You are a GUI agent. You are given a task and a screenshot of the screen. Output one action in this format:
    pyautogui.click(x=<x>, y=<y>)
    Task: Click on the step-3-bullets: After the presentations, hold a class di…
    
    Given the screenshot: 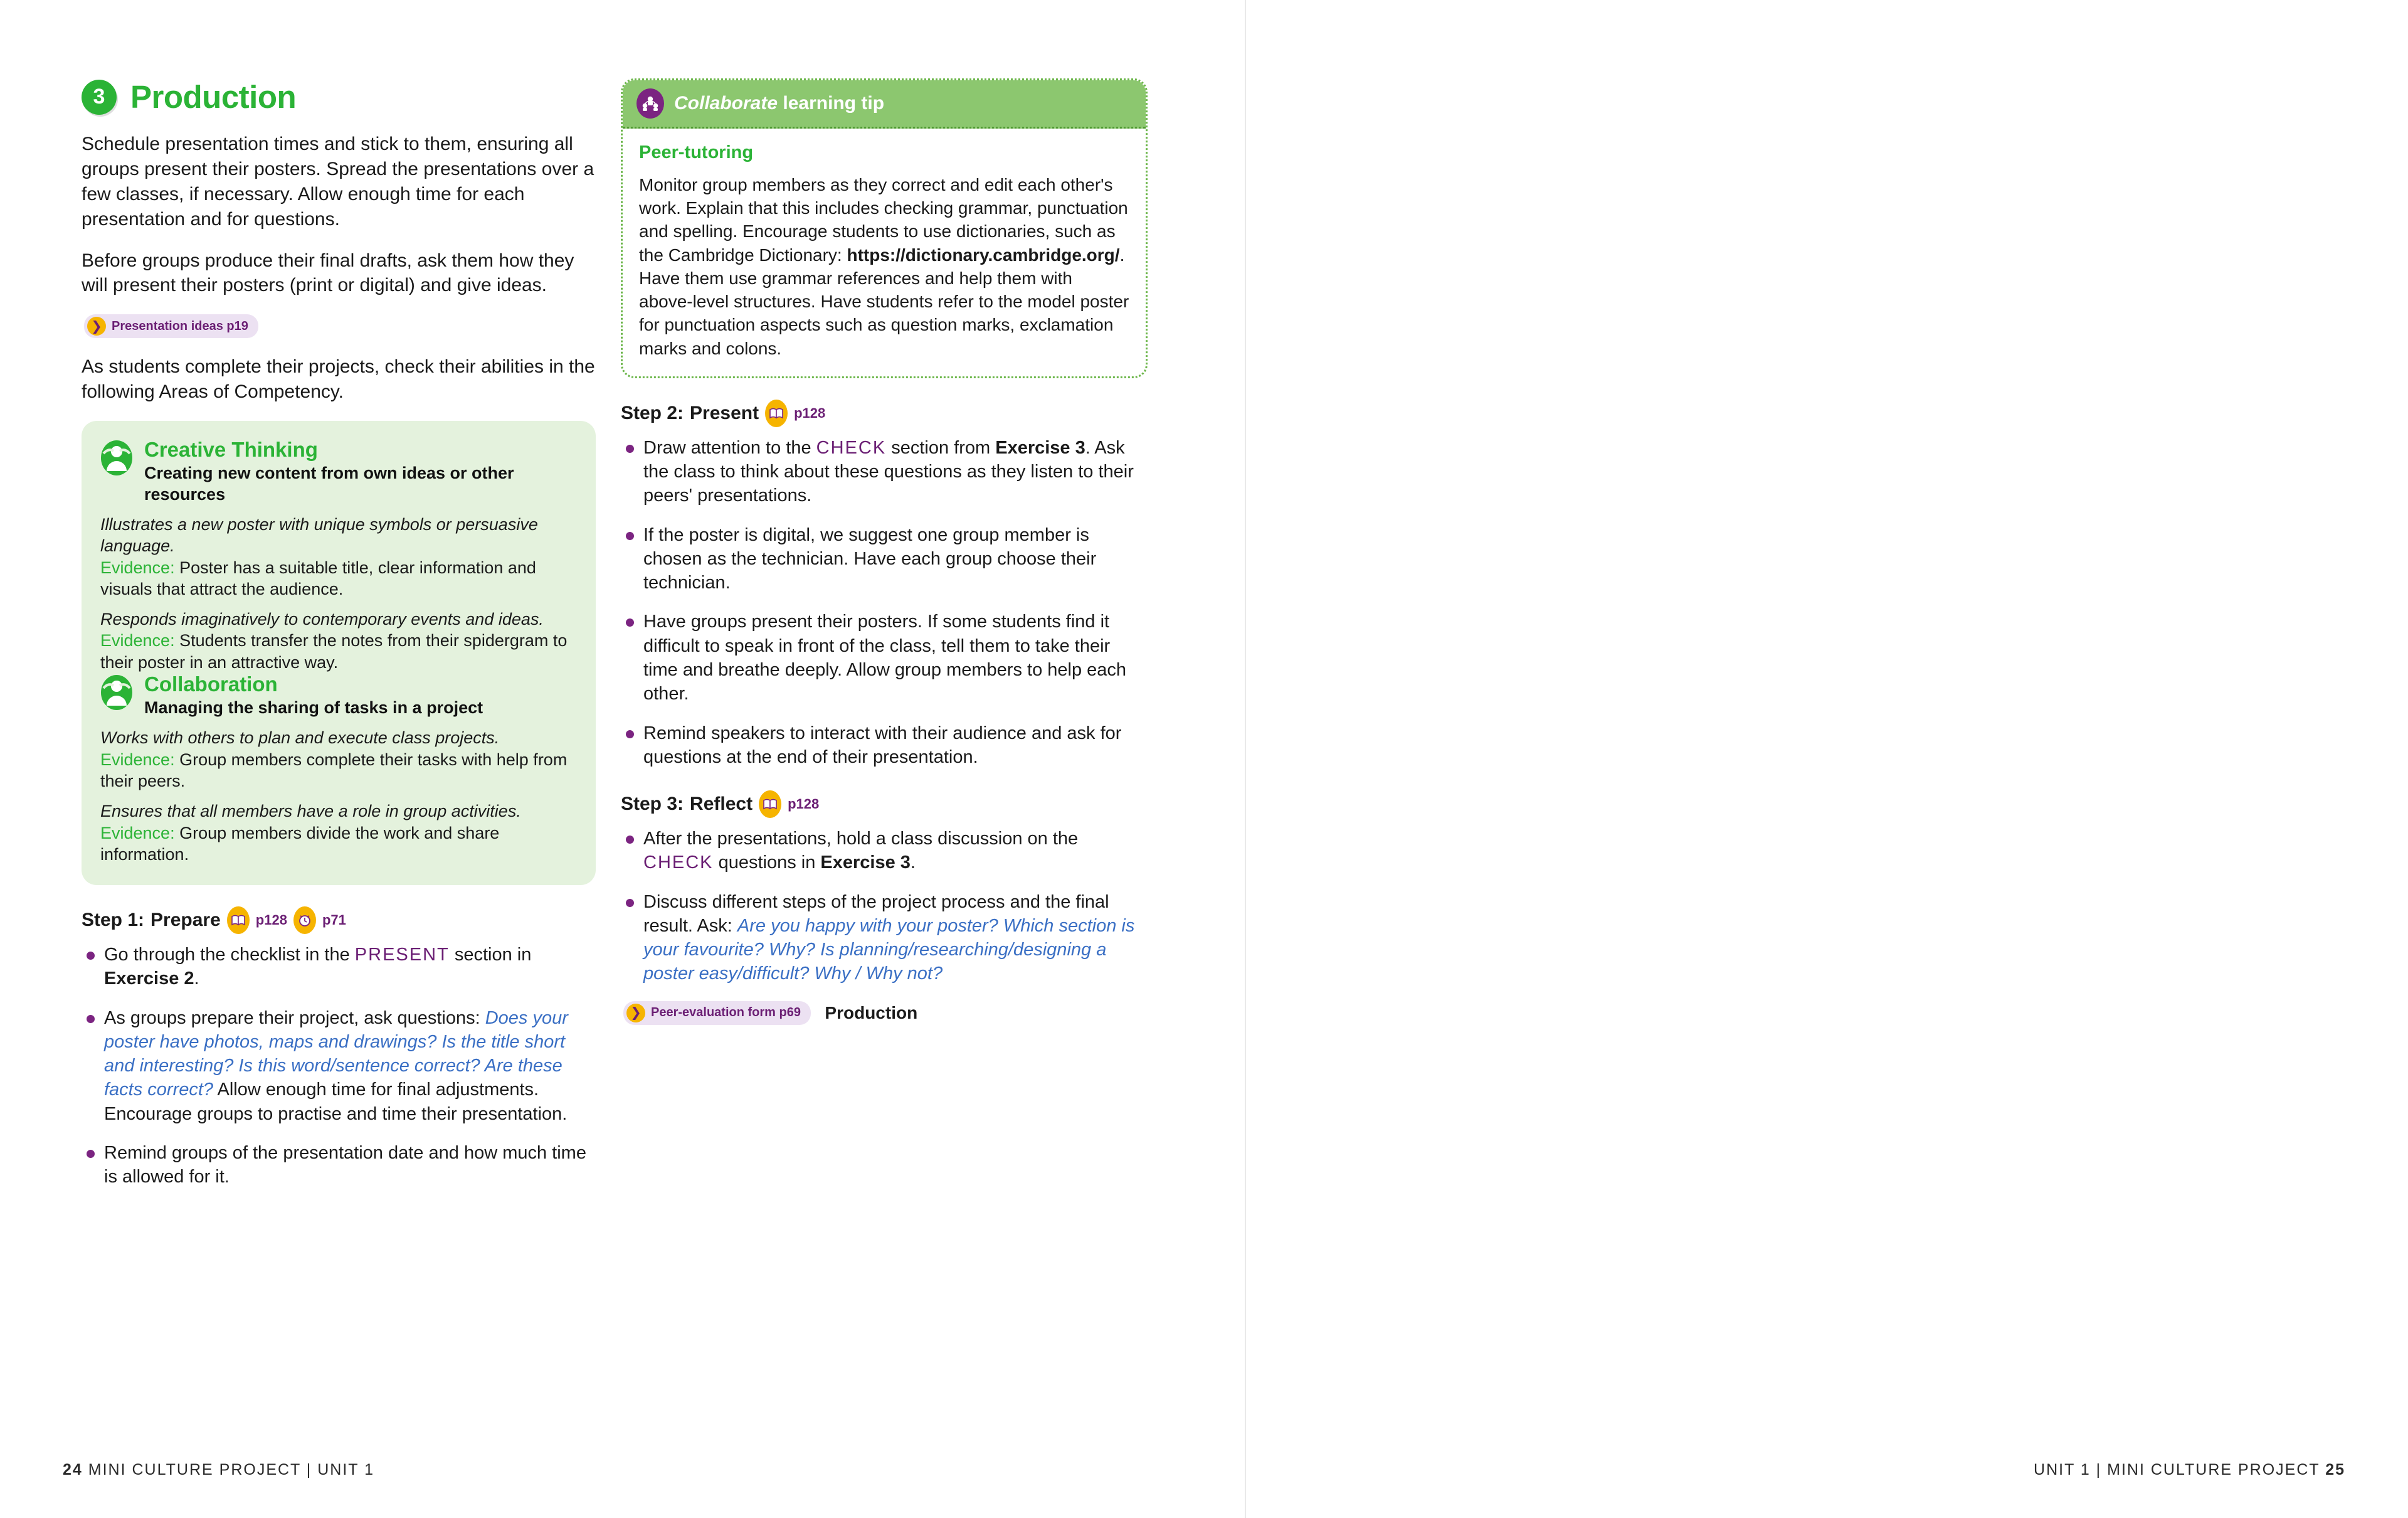 What is the action you would take?
    pyautogui.click(x=885, y=906)
    